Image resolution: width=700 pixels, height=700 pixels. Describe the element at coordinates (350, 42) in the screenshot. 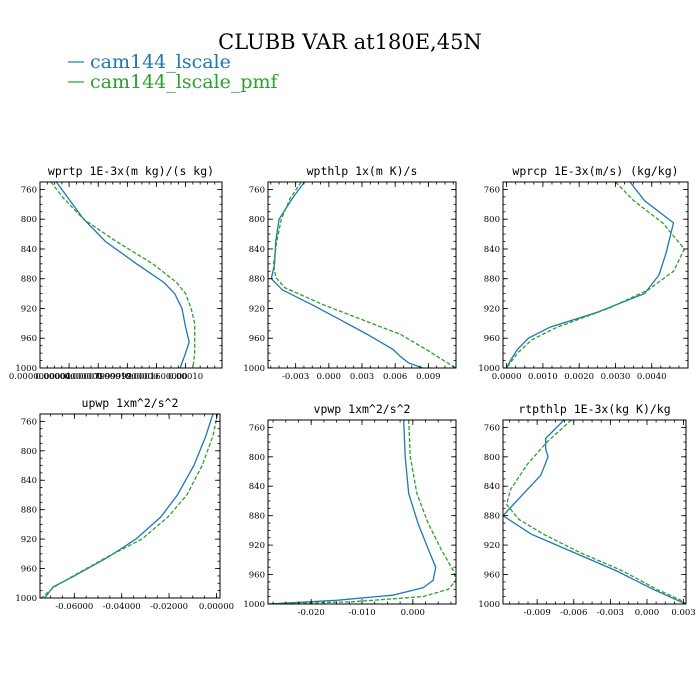

I see `figure-title: CLUBB VAR at180E,45N` at that location.